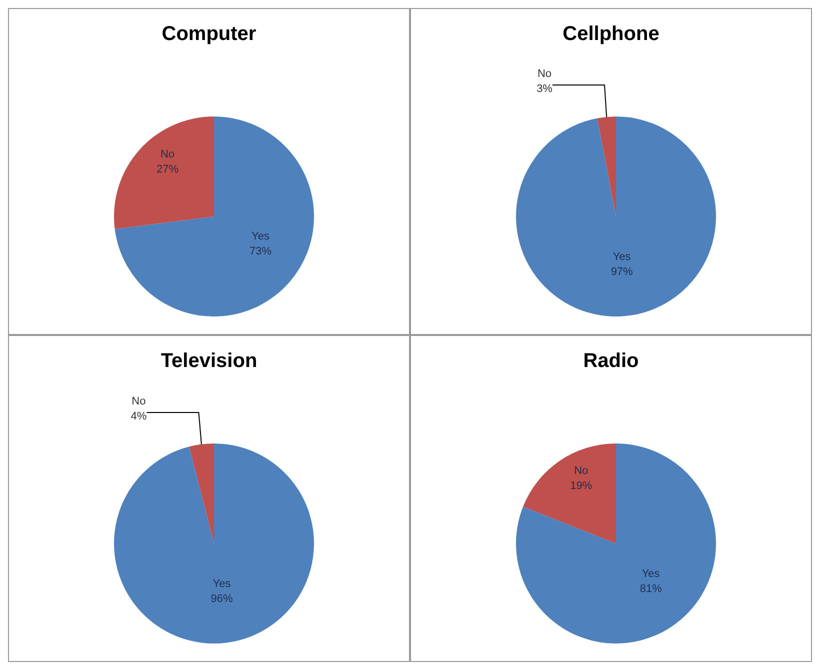 Image resolution: width=818 pixels, height=671 pixels. Describe the element at coordinates (581, 486) in the screenshot. I see `data-label: 19%` at that location.